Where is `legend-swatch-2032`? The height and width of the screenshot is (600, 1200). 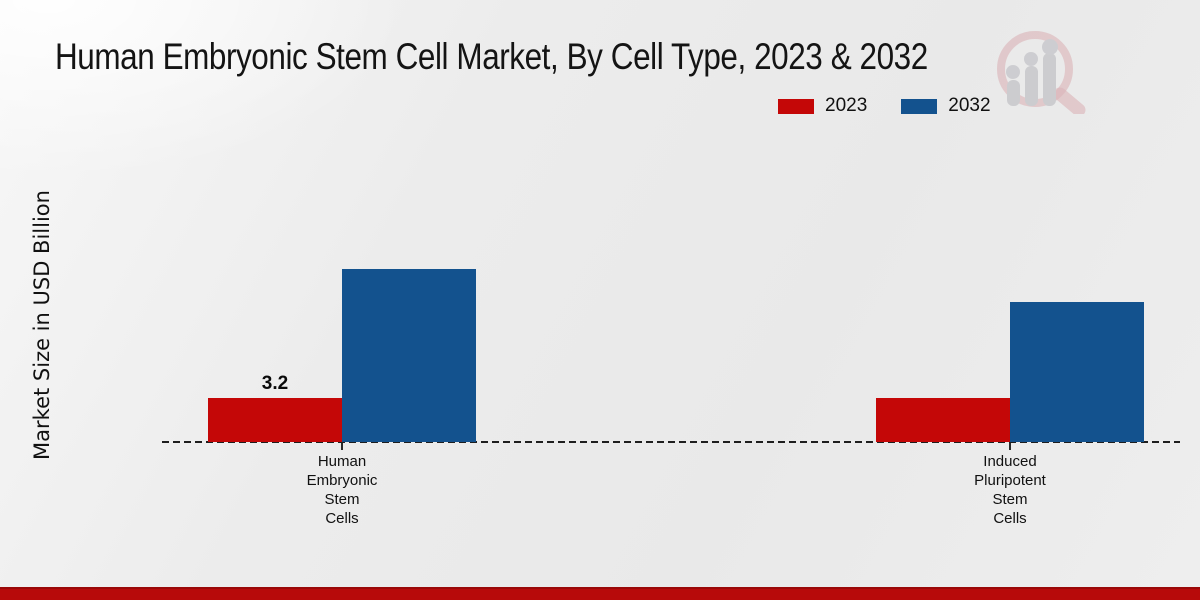 legend-swatch-2032 is located at coordinates (919, 106).